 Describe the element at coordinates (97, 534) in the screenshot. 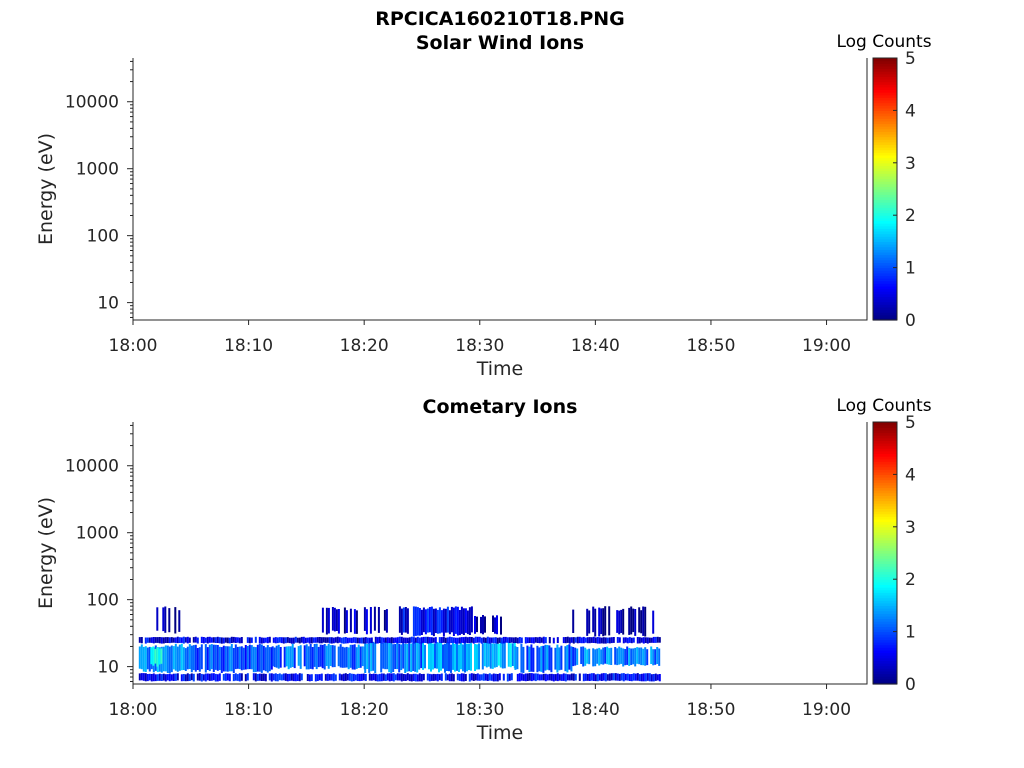

I see `y-tick-label: 1000` at that location.